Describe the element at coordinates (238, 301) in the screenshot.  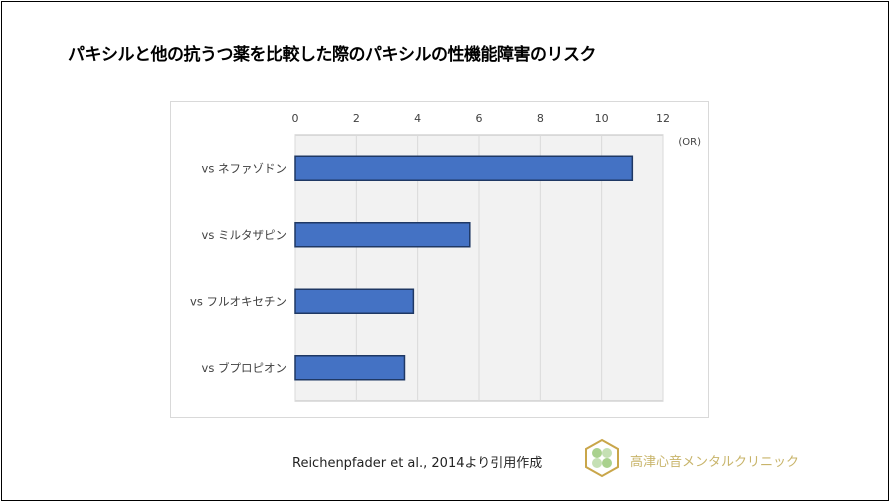
I see `category-label: vs フルオキセチン` at that location.